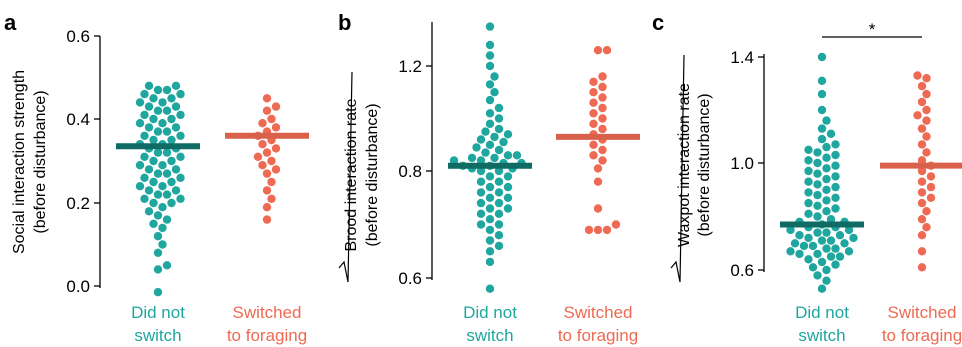 The height and width of the screenshot is (347, 962). What do you see at coordinates (821, 335) in the screenshot?
I see `category-label-c-0-line2: switch` at bounding box center [821, 335].